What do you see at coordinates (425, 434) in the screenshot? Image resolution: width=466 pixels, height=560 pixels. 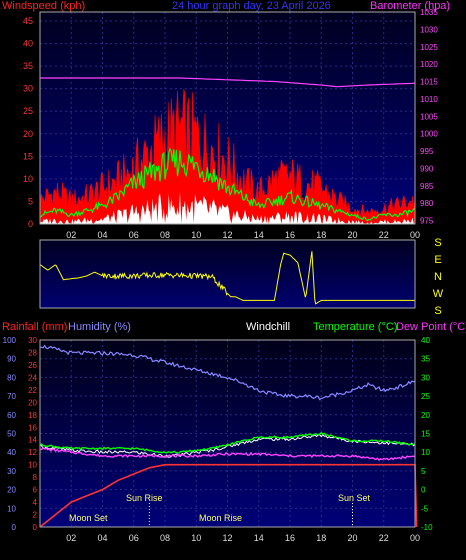 I see `temperature-tick-label: 15` at bounding box center [425, 434].